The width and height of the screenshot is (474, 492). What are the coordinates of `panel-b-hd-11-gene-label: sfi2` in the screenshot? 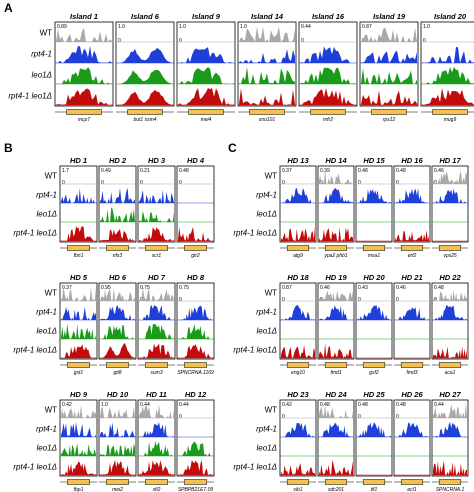 It's located at (157, 489).